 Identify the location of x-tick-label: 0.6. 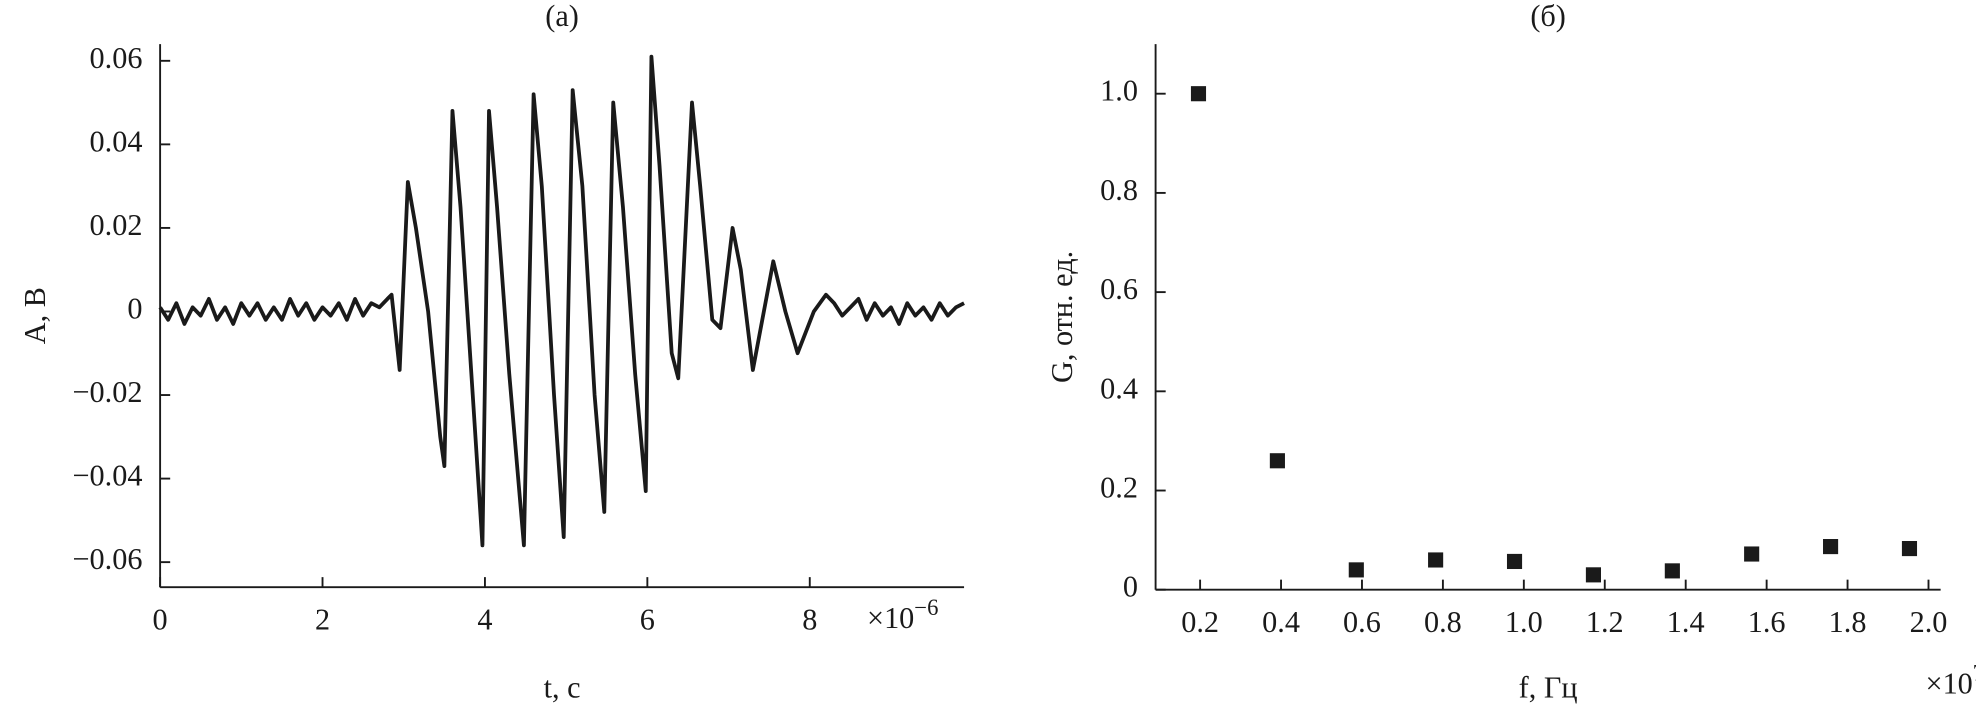
(1362, 622).